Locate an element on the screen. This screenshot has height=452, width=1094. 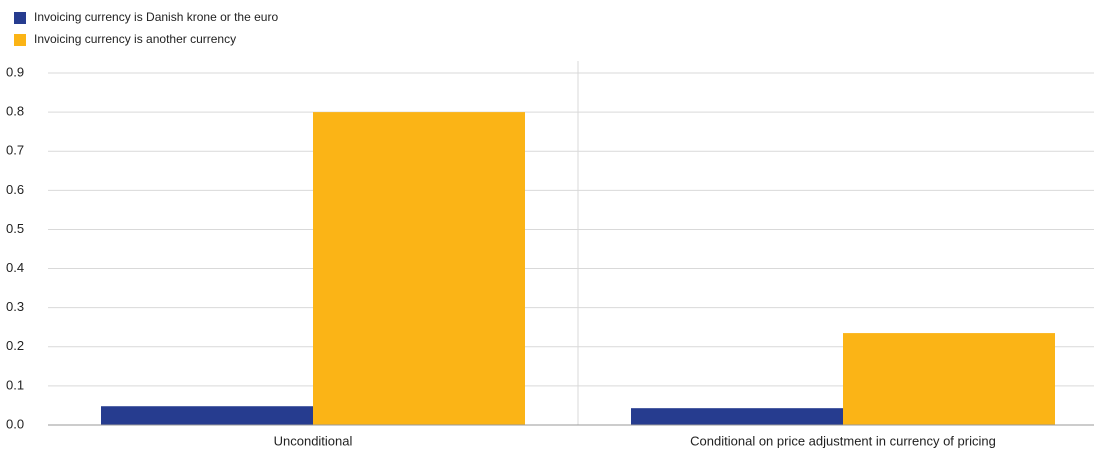
y-tick-label: 0.7 is located at coordinates (15, 150).